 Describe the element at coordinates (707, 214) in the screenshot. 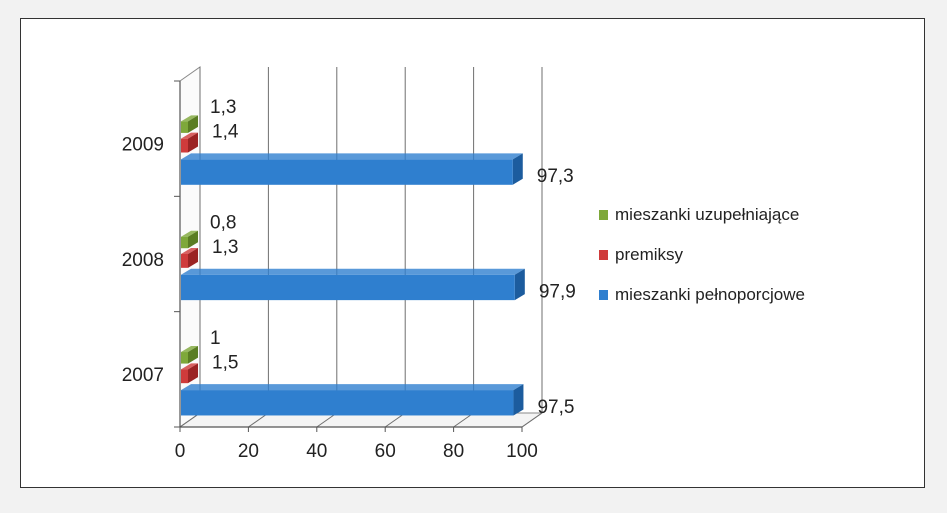

I see `legend-label: mieszanki uzupełniające` at that location.